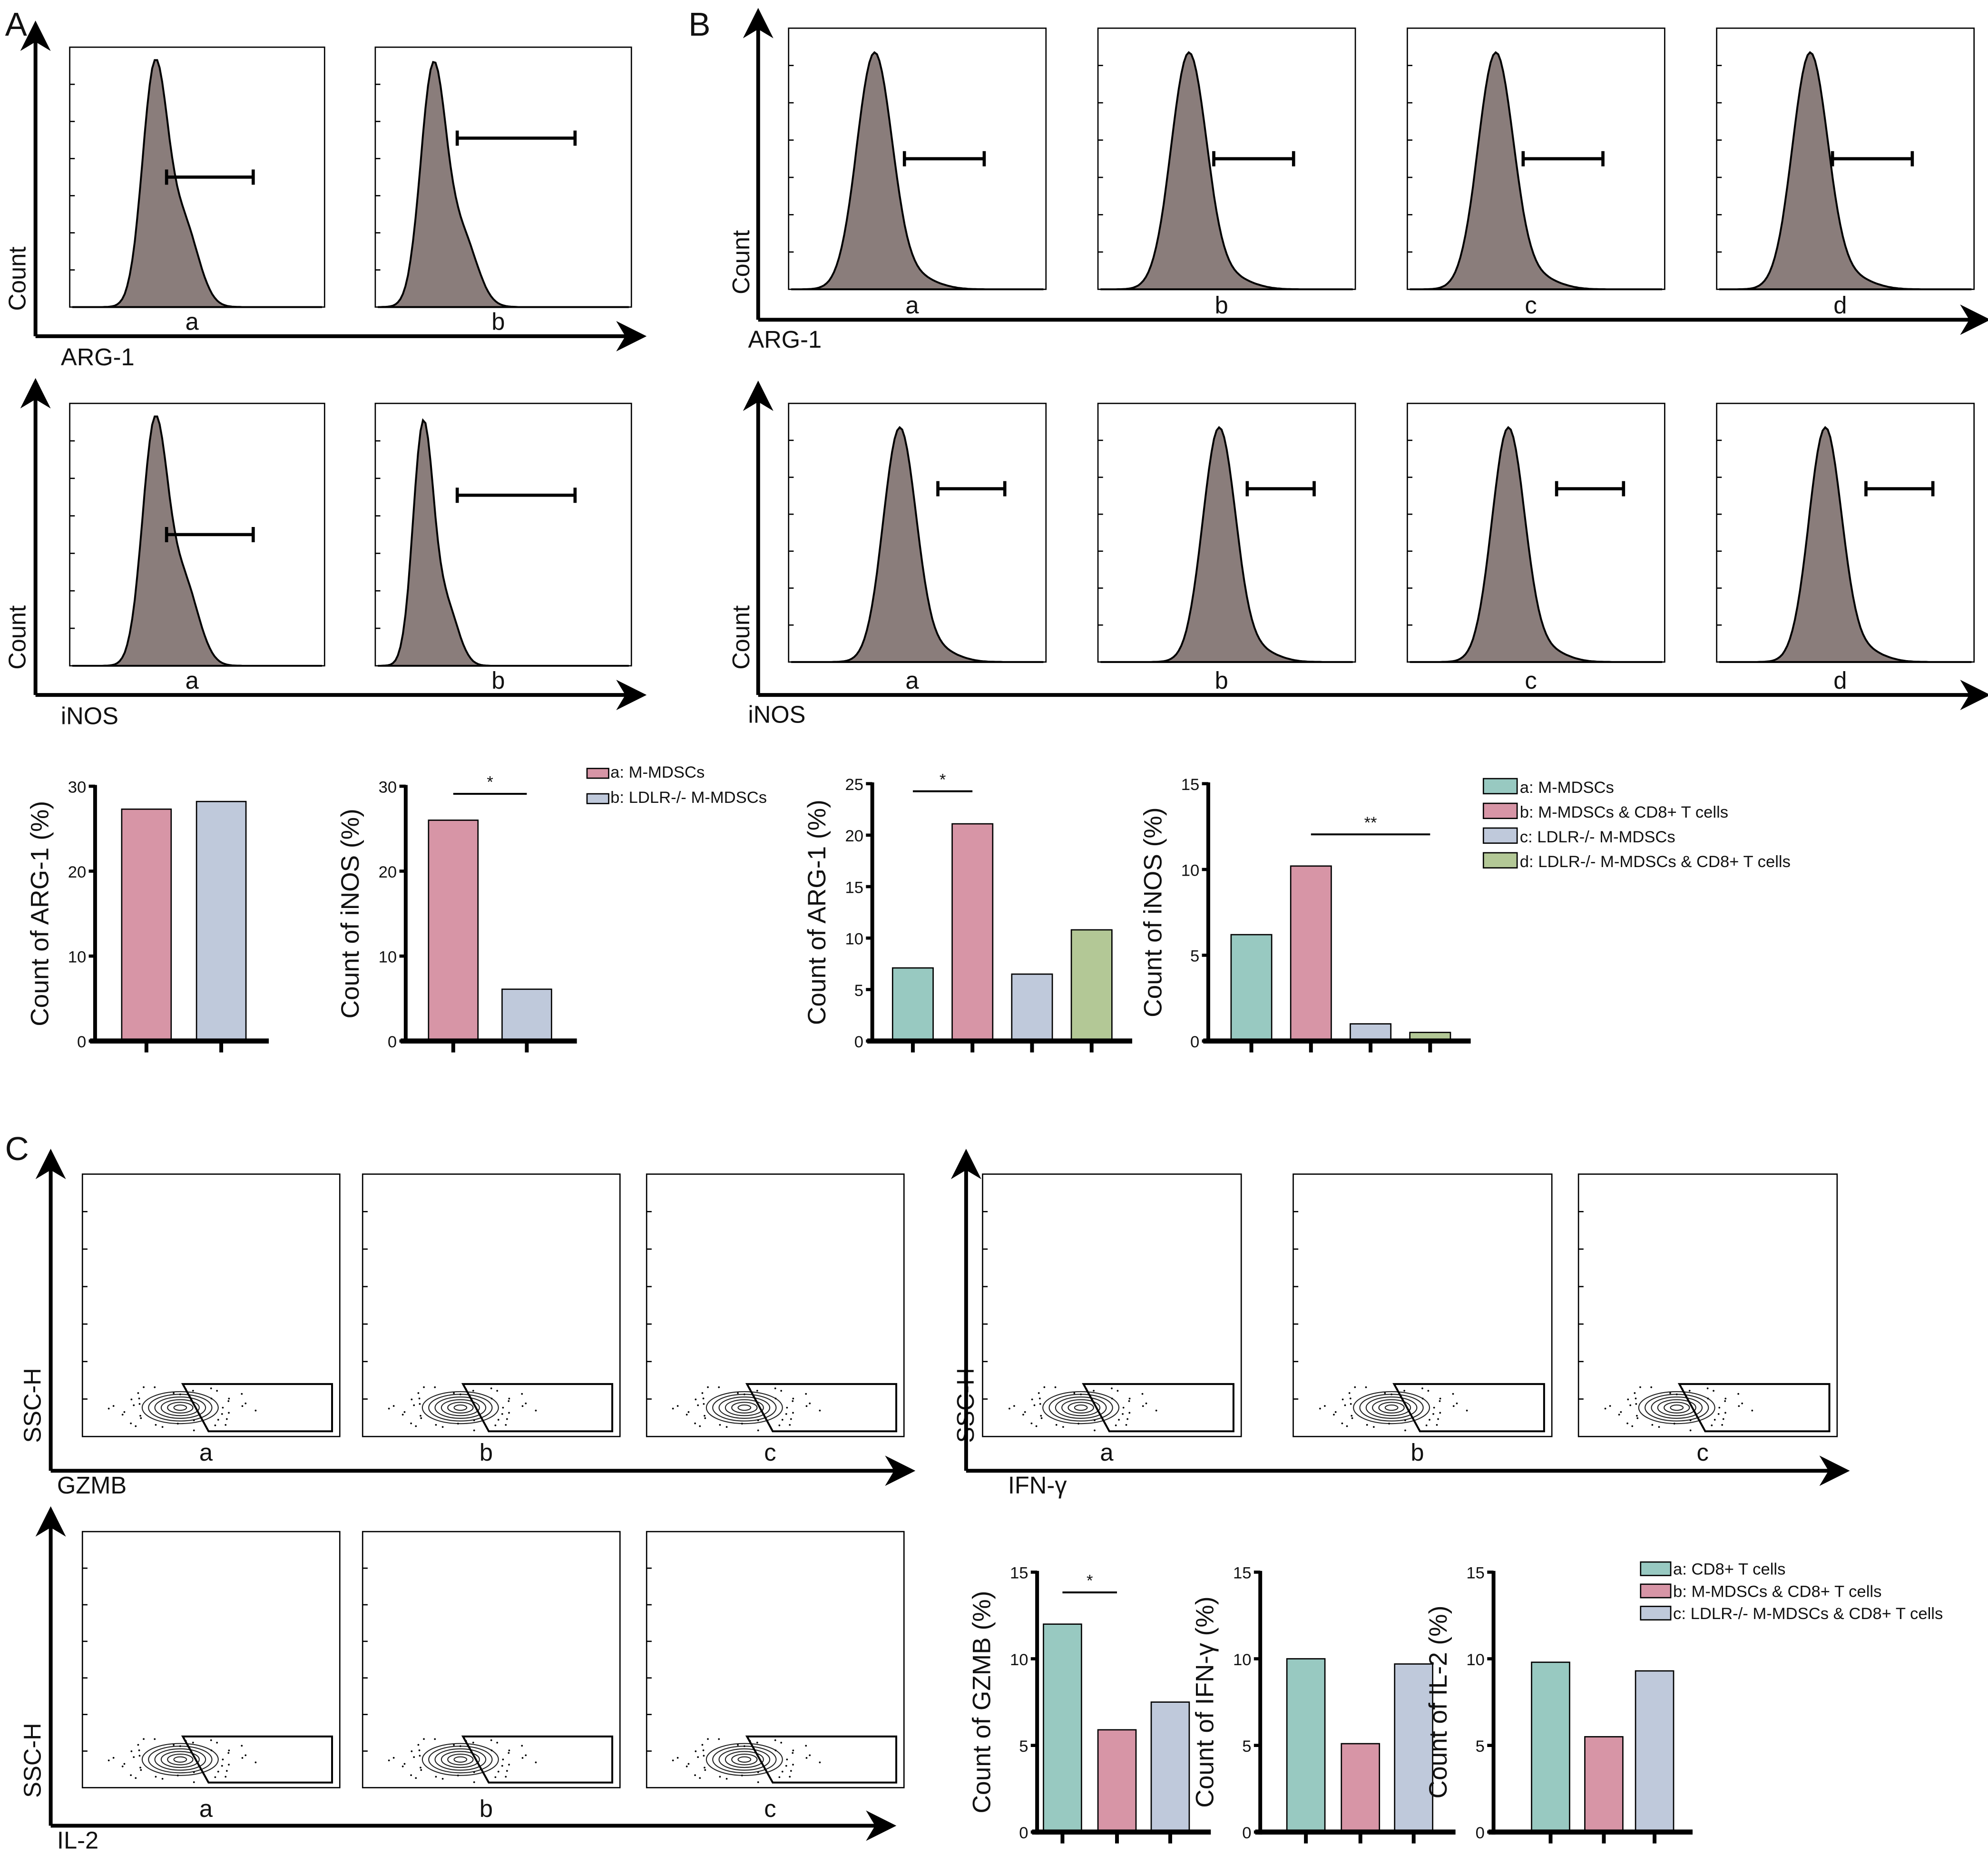 The height and width of the screenshot is (1864, 1988). What do you see at coordinates (456, 913) in the screenshot?
I see `bar-chart-A-inos: 0 10 20 30 Count of iNOS (%) *` at bounding box center [456, 913].